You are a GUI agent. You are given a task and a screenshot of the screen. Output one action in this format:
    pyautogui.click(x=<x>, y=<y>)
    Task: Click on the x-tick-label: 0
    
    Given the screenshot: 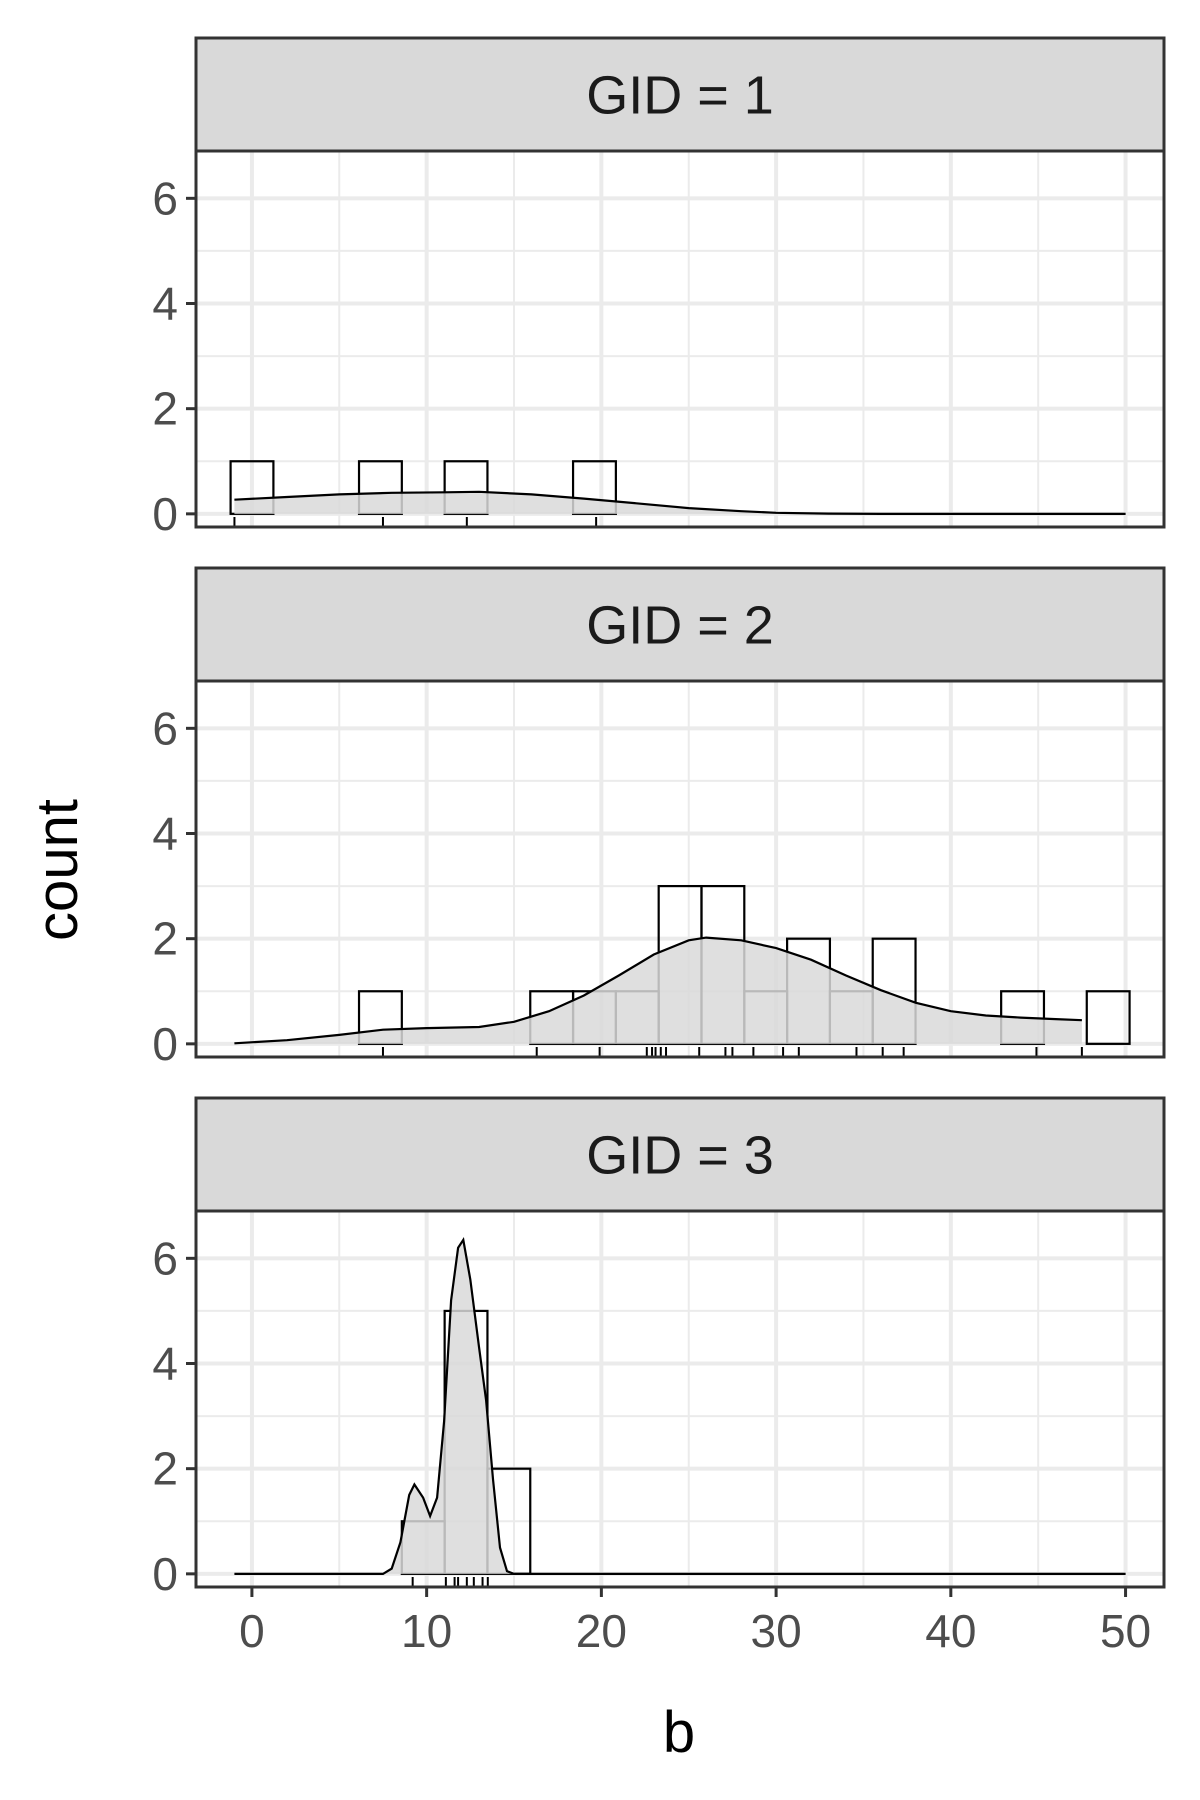 What is the action you would take?
    pyautogui.click(x=252, y=1631)
    